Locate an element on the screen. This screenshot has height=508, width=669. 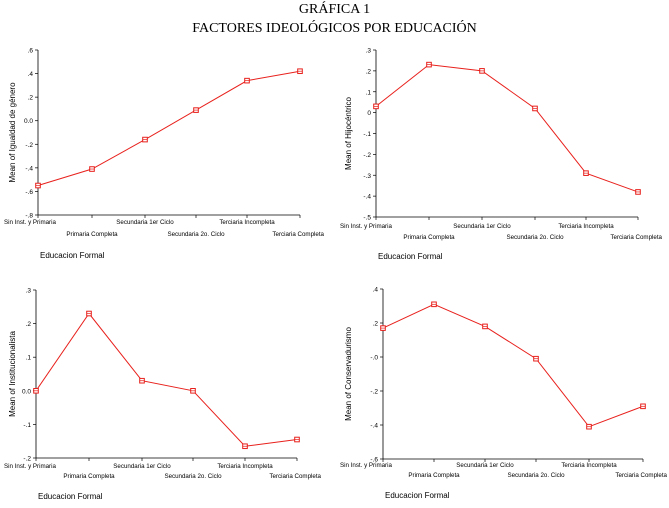
hijocentrico-x-tick-label: Terciaria Completa is located at coordinates (636, 237).